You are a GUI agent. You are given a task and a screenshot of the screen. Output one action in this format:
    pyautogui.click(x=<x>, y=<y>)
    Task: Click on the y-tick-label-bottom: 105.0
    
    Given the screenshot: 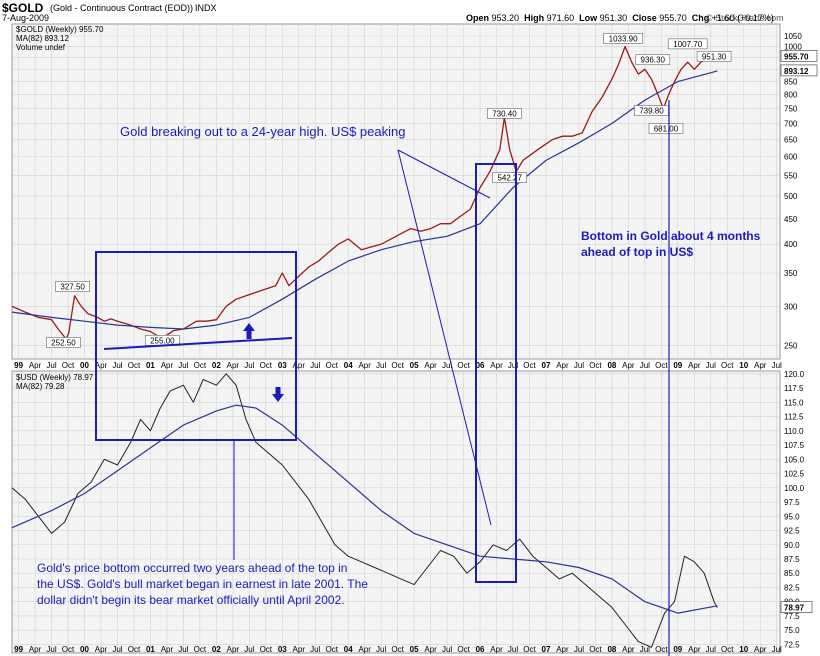 What is the action you would take?
    pyautogui.click(x=794, y=459)
    